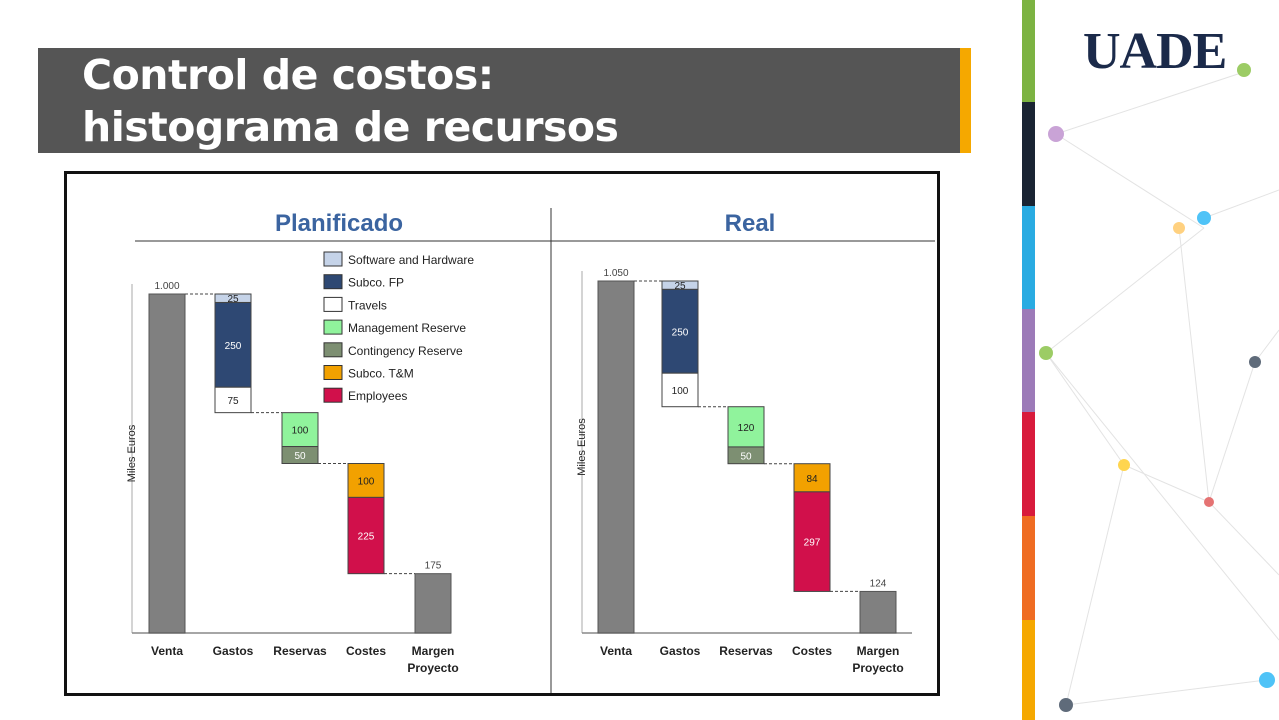 This screenshot has height=720, width=1279. What do you see at coordinates (965, 100) in the screenshot?
I see `title-accent-bar` at bounding box center [965, 100].